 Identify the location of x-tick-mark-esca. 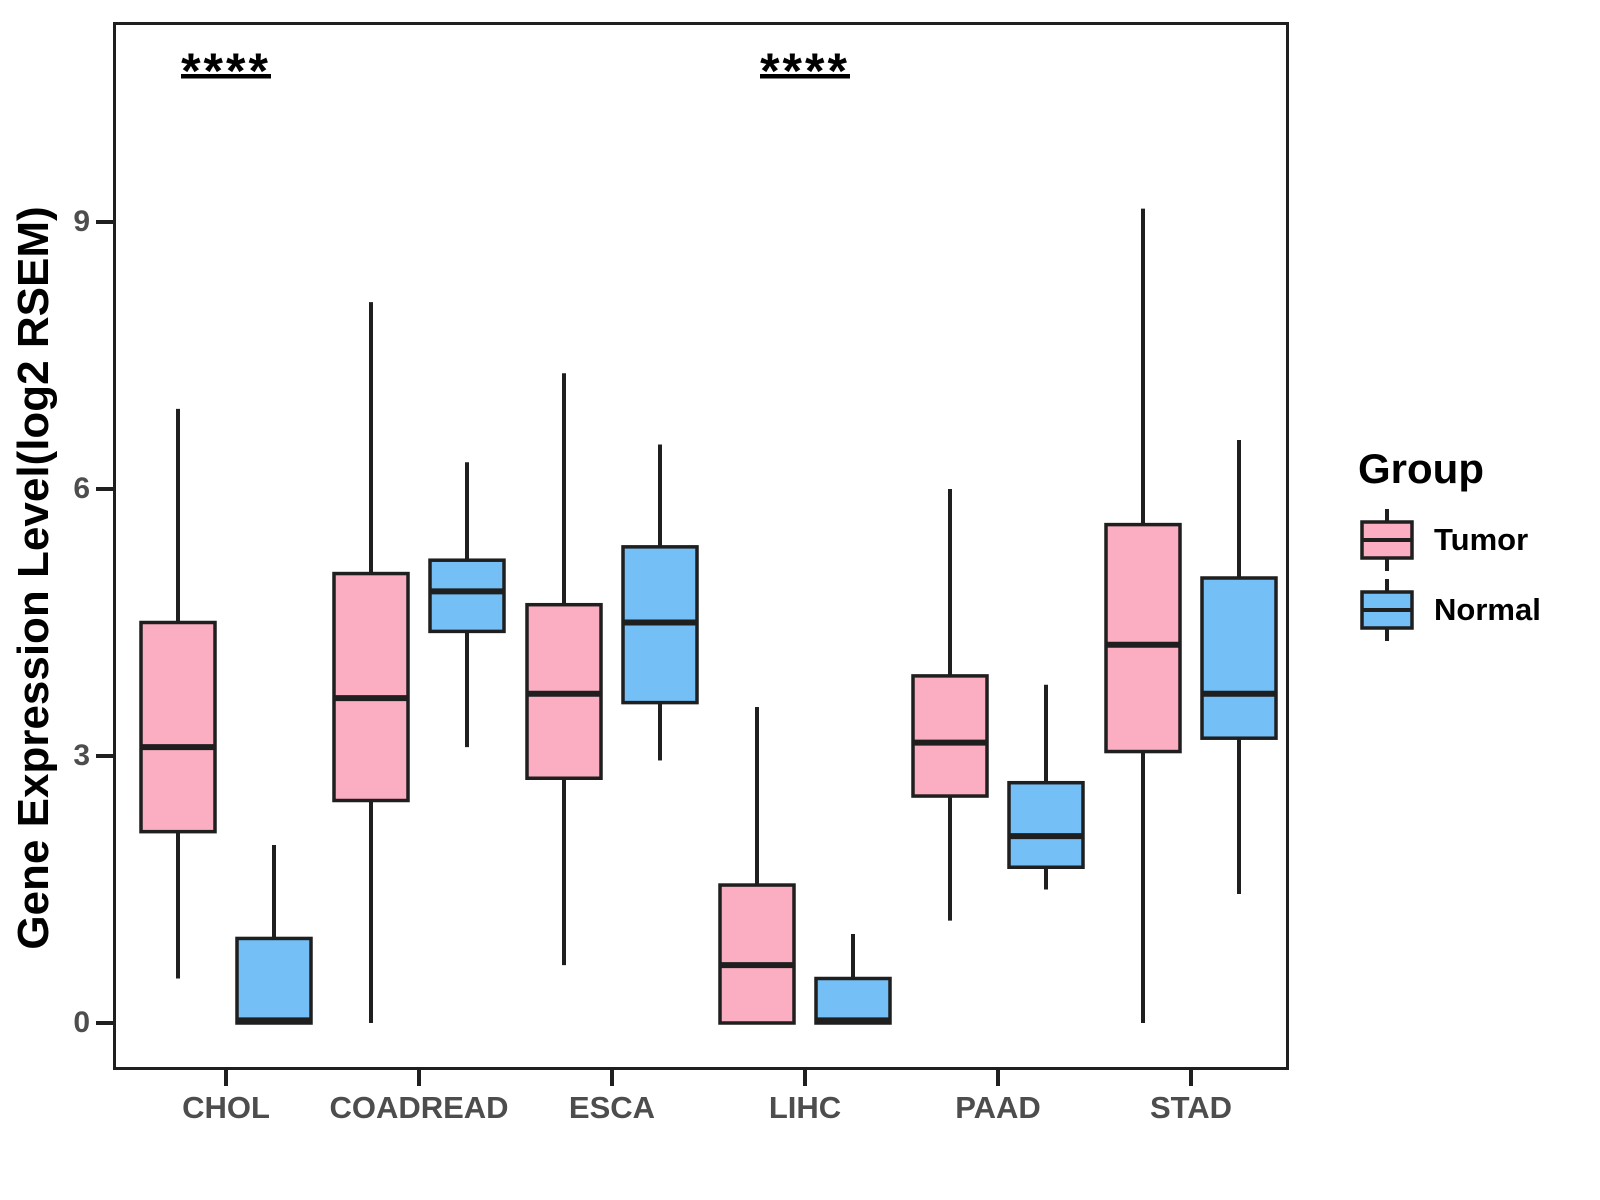
(612, 1078).